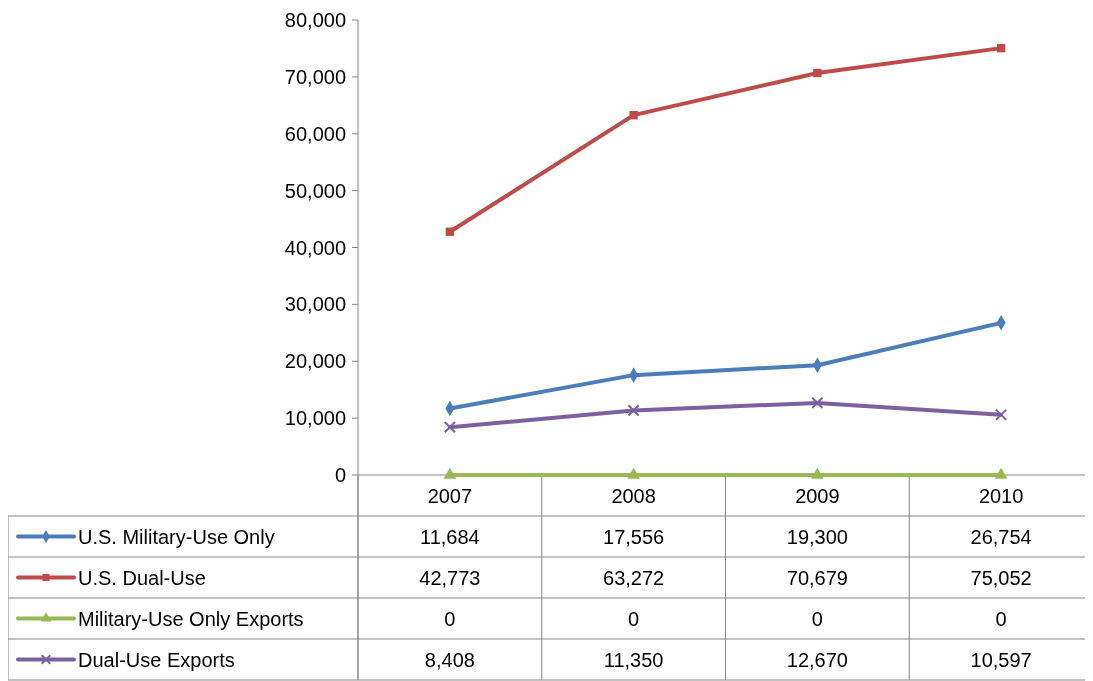 This screenshot has height=681, width=1093. Describe the element at coordinates (315, 247) in the screenshot. I see `y-tick-label: 40,000` at that location.